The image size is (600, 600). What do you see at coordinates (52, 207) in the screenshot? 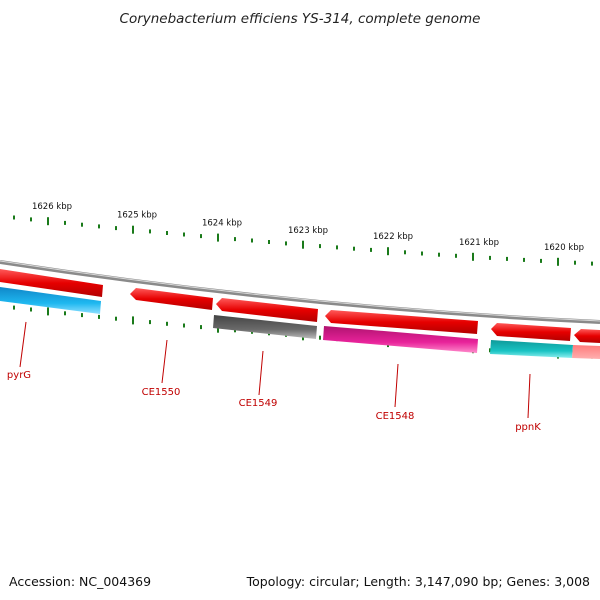
I see `scale-label: 1626 kbp` at bounding box center [52, 207].